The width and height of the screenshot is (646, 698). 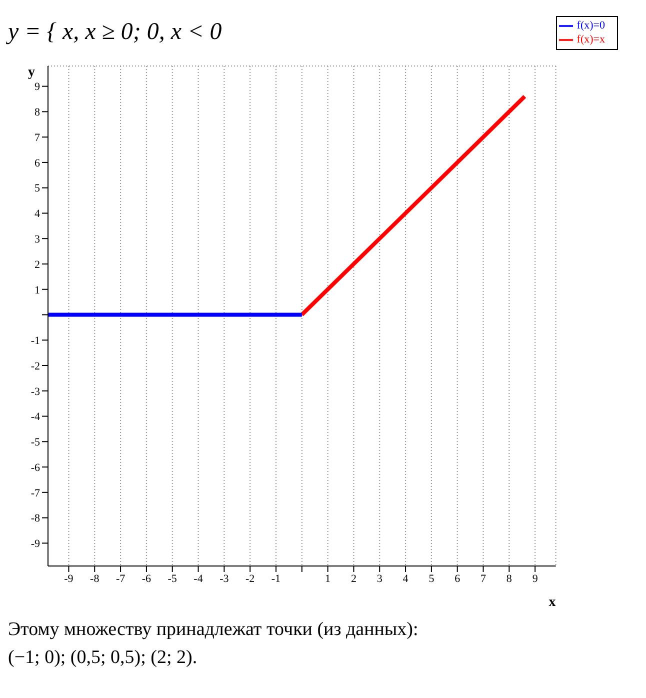 I want to click on y-tick-label: 6, so click(x=37, y=163).